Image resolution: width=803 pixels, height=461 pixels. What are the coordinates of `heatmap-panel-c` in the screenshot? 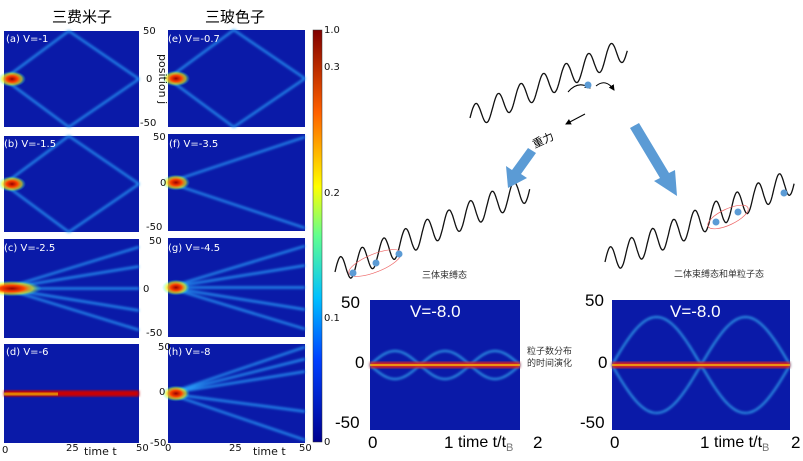 It's located at (70, 288).